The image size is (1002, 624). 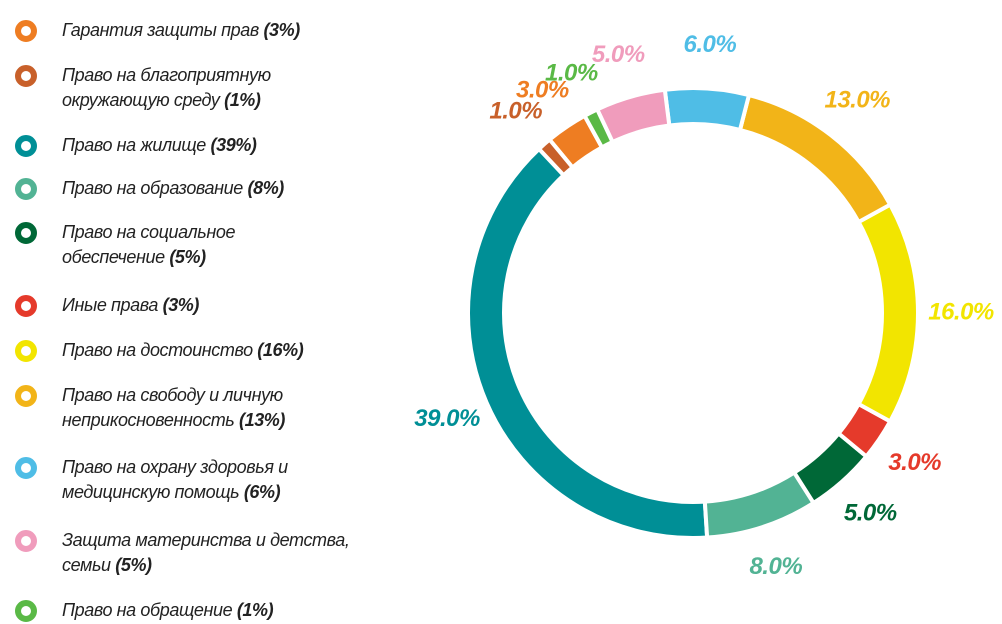 I want to click on legend-entry: Гарантия защиты прав (3%), so click(x=207, y=30).